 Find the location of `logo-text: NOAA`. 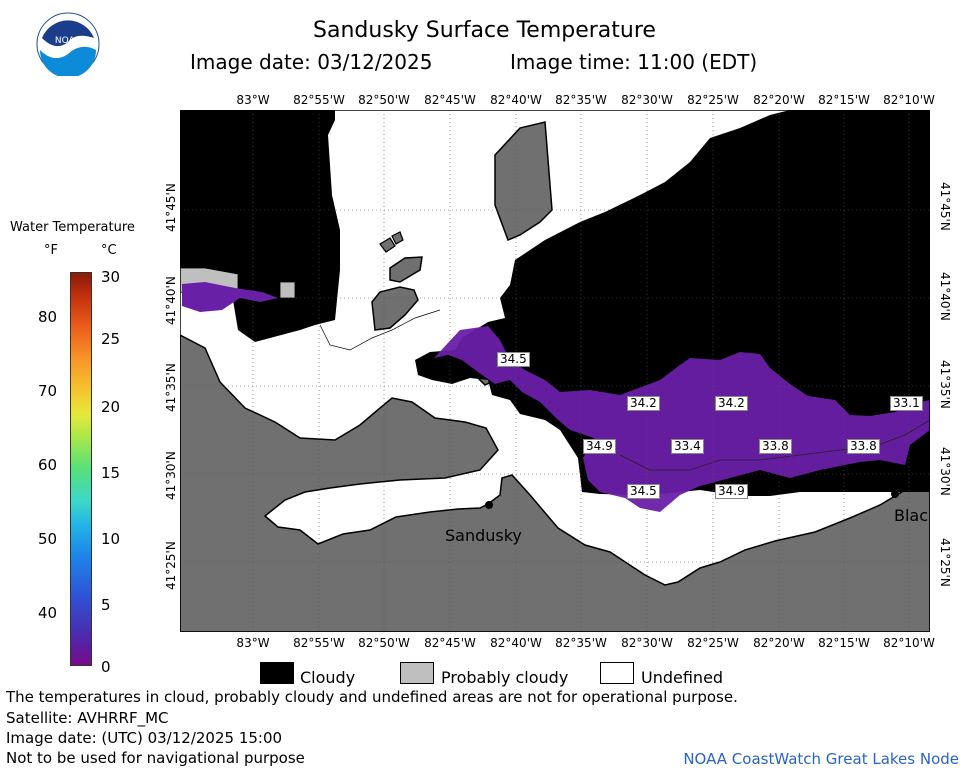

logo-text: NOAA is located at coordinates (68, 41).